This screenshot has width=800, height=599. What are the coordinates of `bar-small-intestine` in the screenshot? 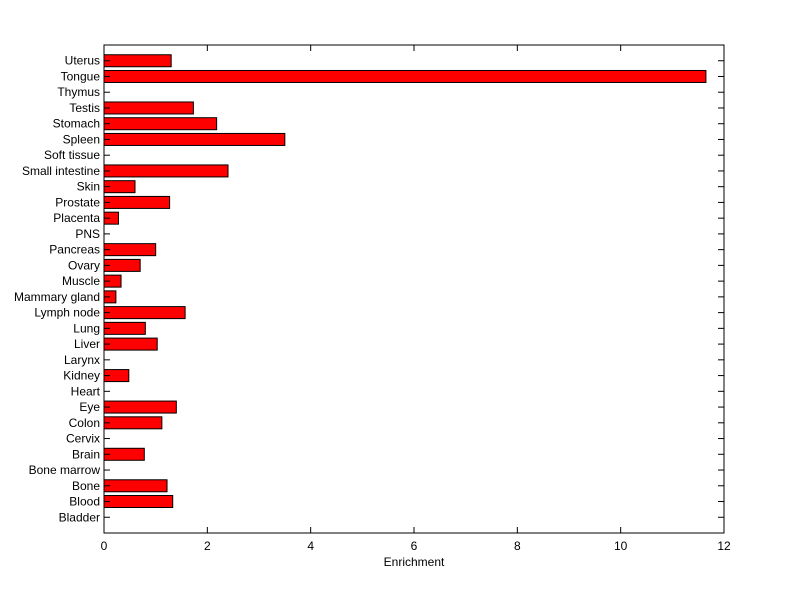 It's located at (166, 171).